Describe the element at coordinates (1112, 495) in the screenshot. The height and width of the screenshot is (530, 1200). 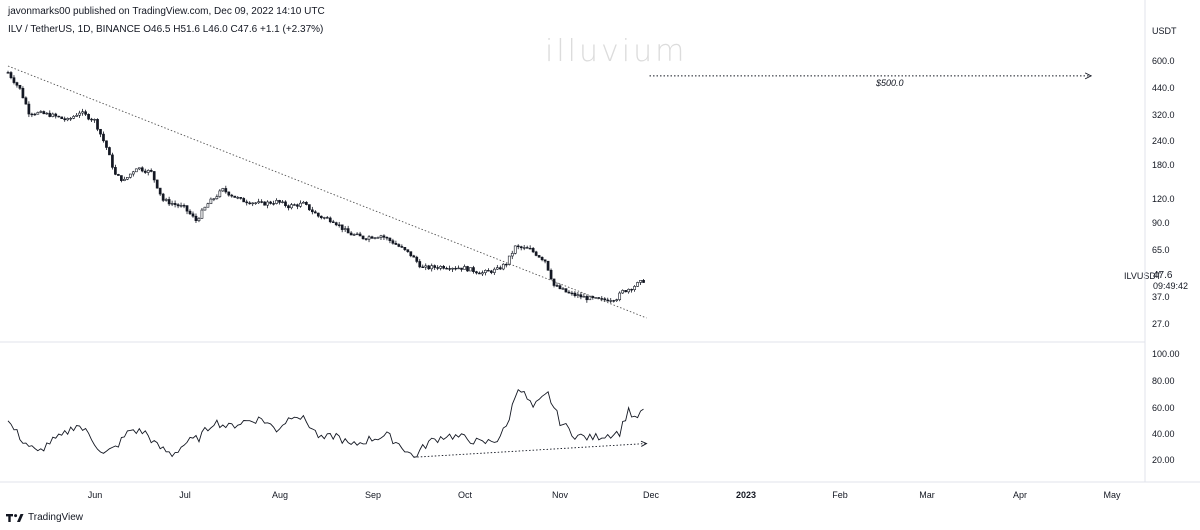
I see `month-tick-label: May` at that location.